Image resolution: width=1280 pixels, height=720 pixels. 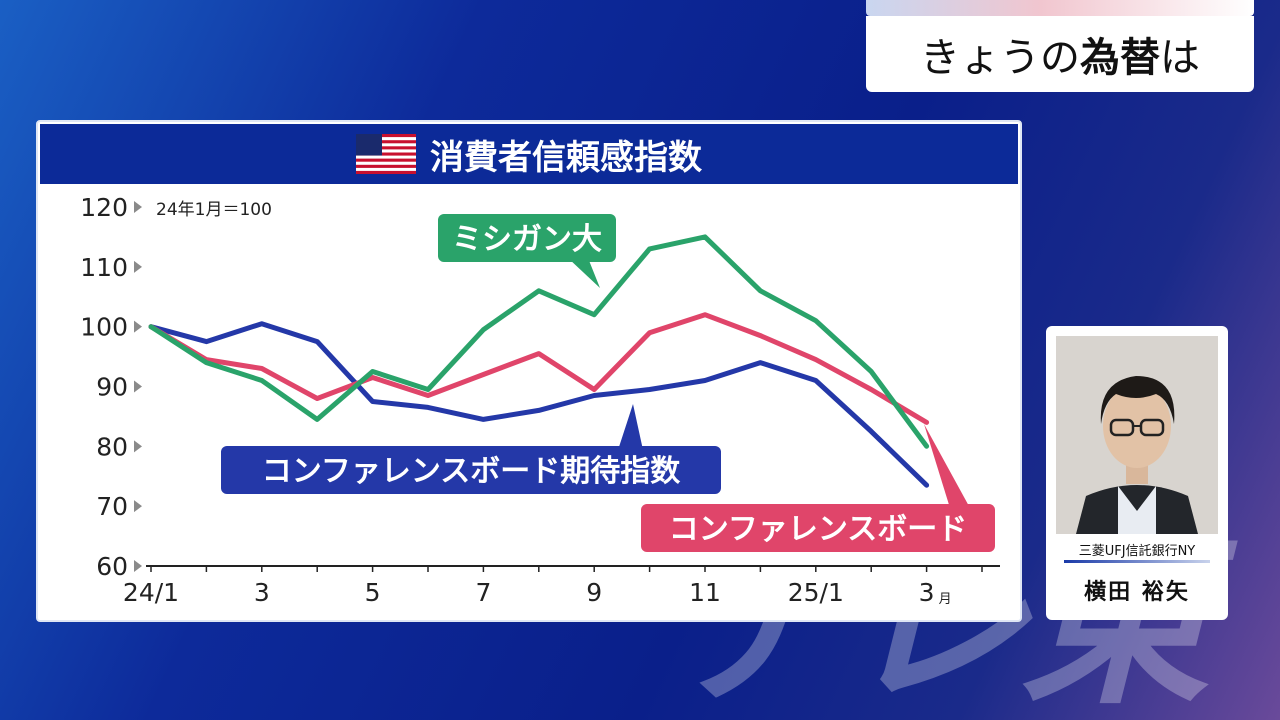 What do you see at coordinates (151, 592) in the screenshot?
I see `x-tick-label: 24/1` at bounding box center [151, 592].